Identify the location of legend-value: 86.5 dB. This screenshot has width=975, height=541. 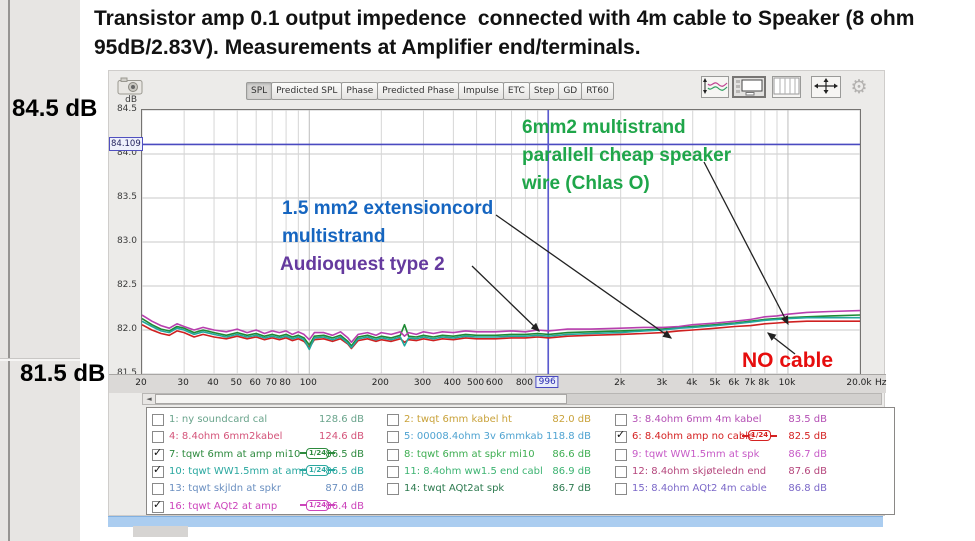
(344, 471).